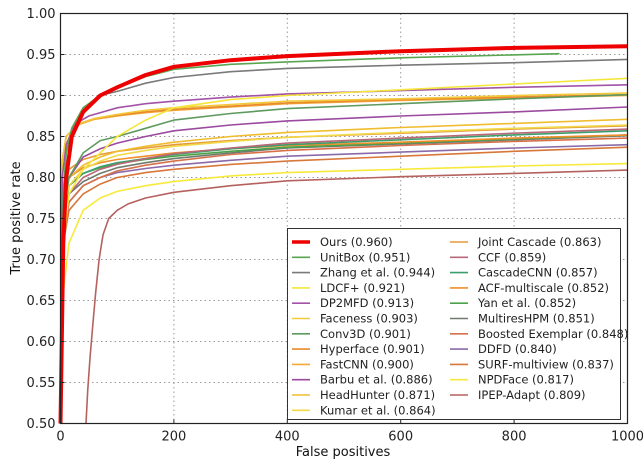  I want to click on legend-label: Hyperface (0.901), so click(372, 349).